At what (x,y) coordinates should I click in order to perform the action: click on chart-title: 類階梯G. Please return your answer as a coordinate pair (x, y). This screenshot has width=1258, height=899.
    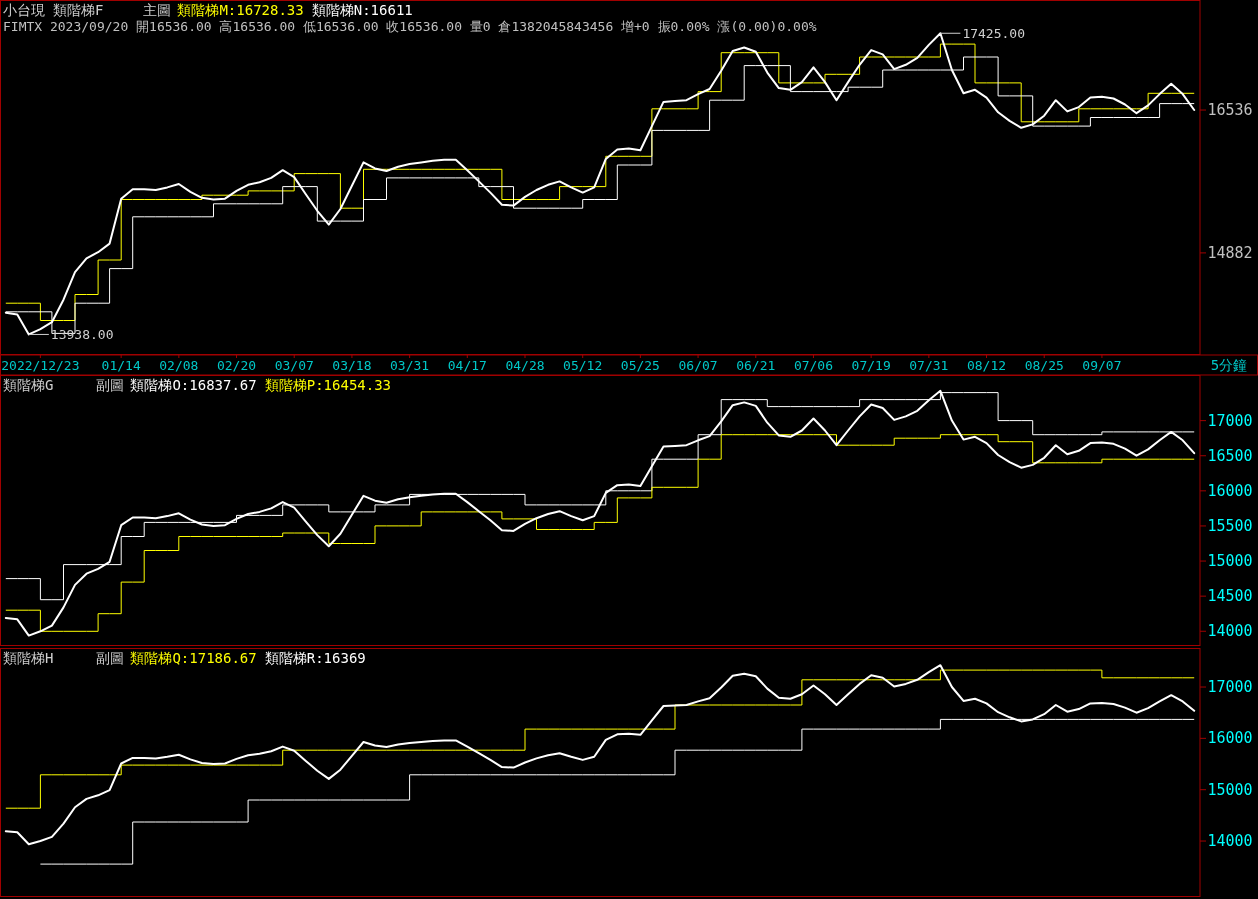
    Looking at the image, I should click on (28, 385).